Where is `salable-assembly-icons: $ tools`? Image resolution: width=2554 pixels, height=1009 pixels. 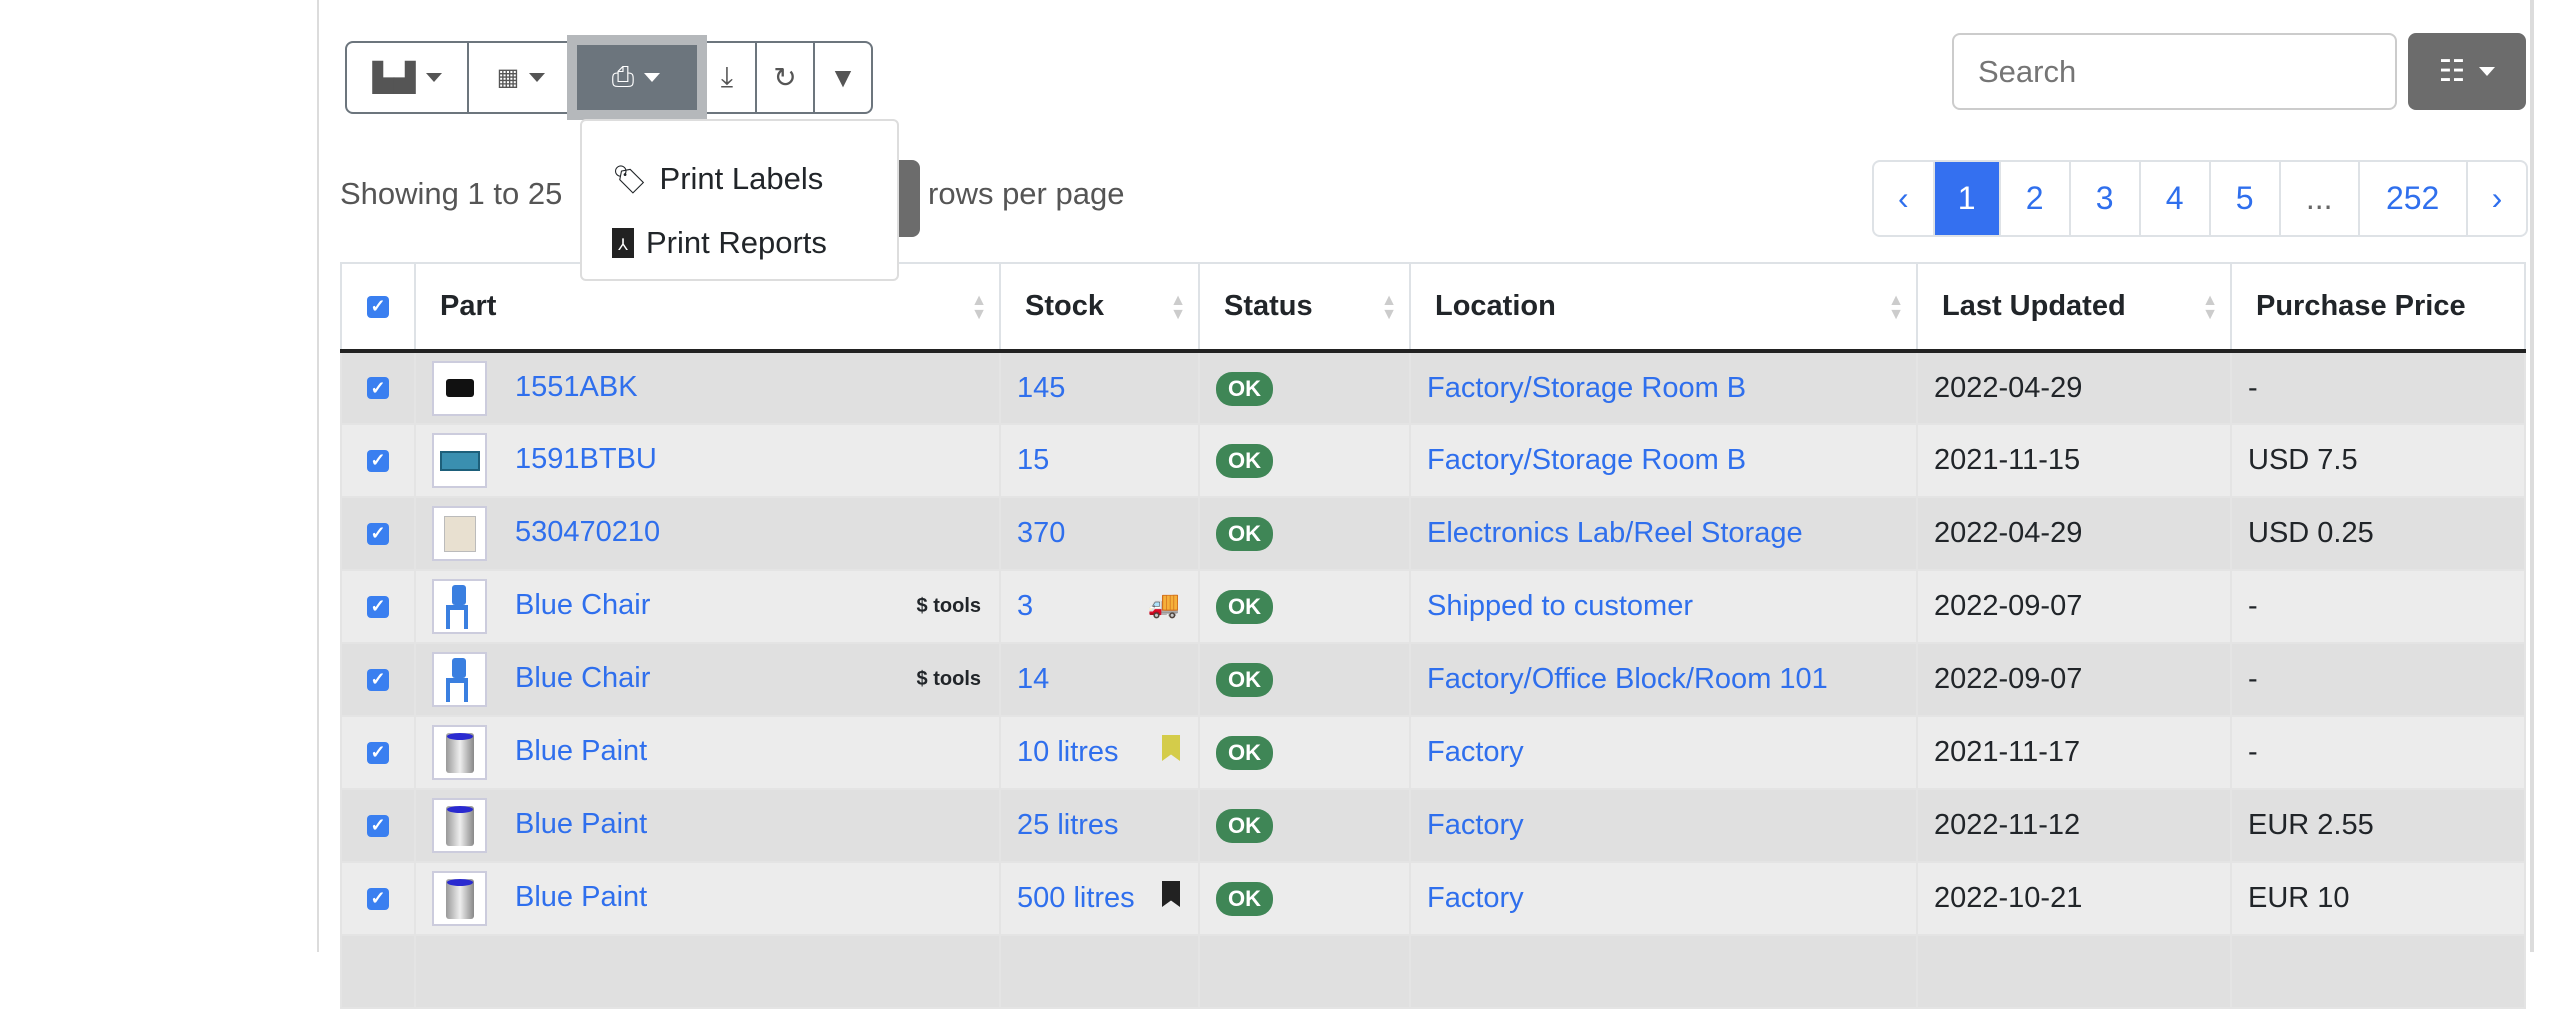 salable-assembly-icons: $ tools is located at coordinates (948, 679).